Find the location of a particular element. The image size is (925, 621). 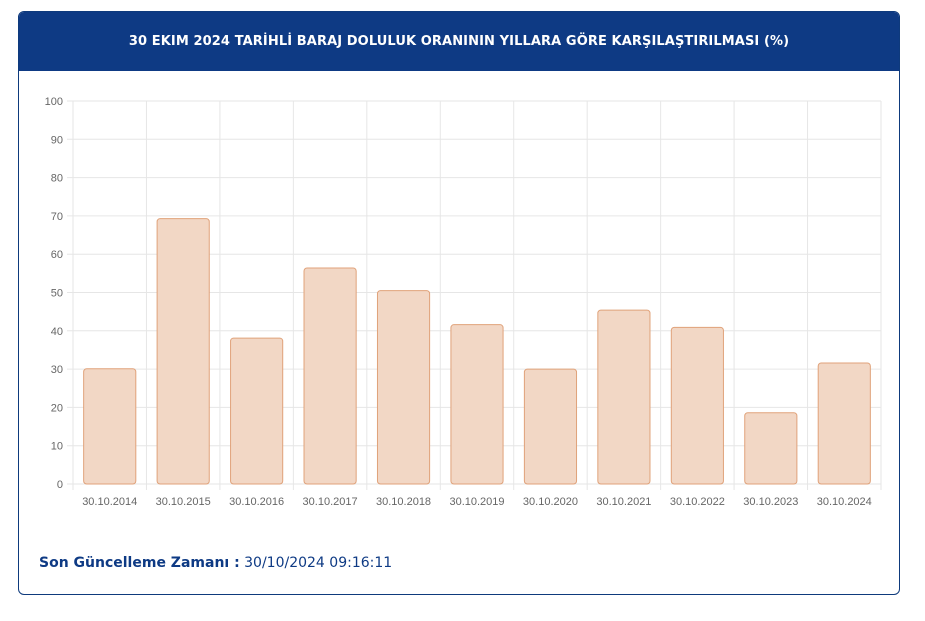

y-tick-label: 30 is located at coordinates (57, 370).